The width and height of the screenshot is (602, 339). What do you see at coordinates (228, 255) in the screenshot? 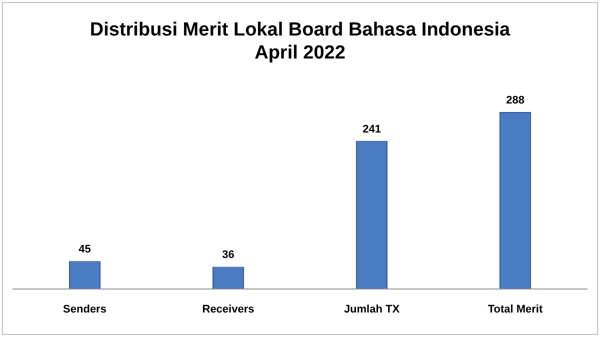
I see `data-label: 36` at bounding box center [228, 255].